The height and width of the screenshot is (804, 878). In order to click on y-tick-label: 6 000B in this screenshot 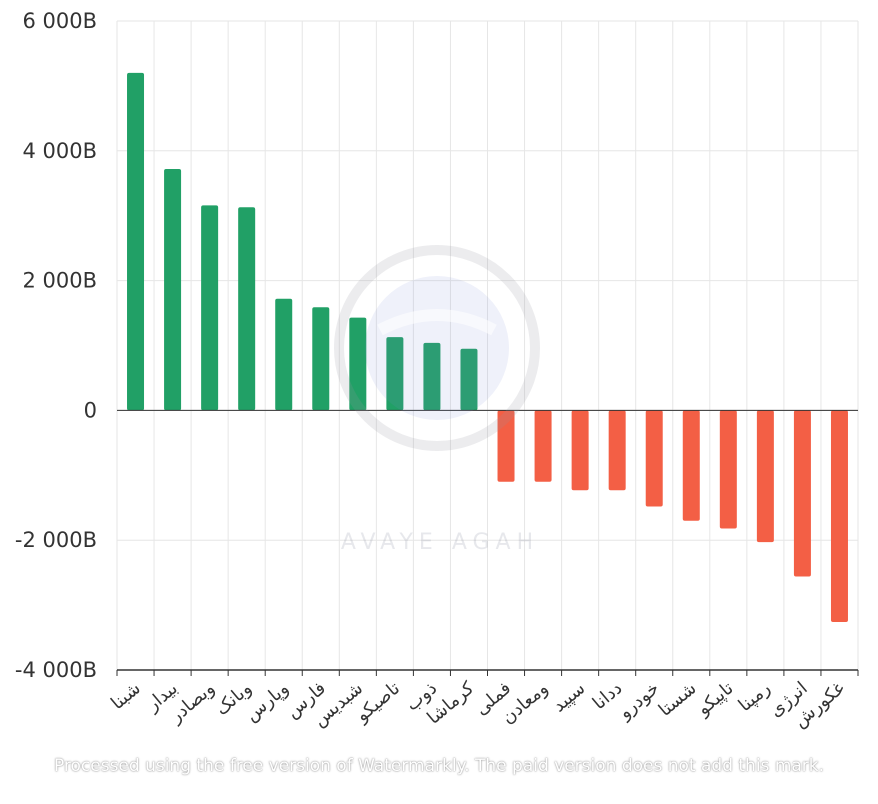, I will do `click(59, 21)`.